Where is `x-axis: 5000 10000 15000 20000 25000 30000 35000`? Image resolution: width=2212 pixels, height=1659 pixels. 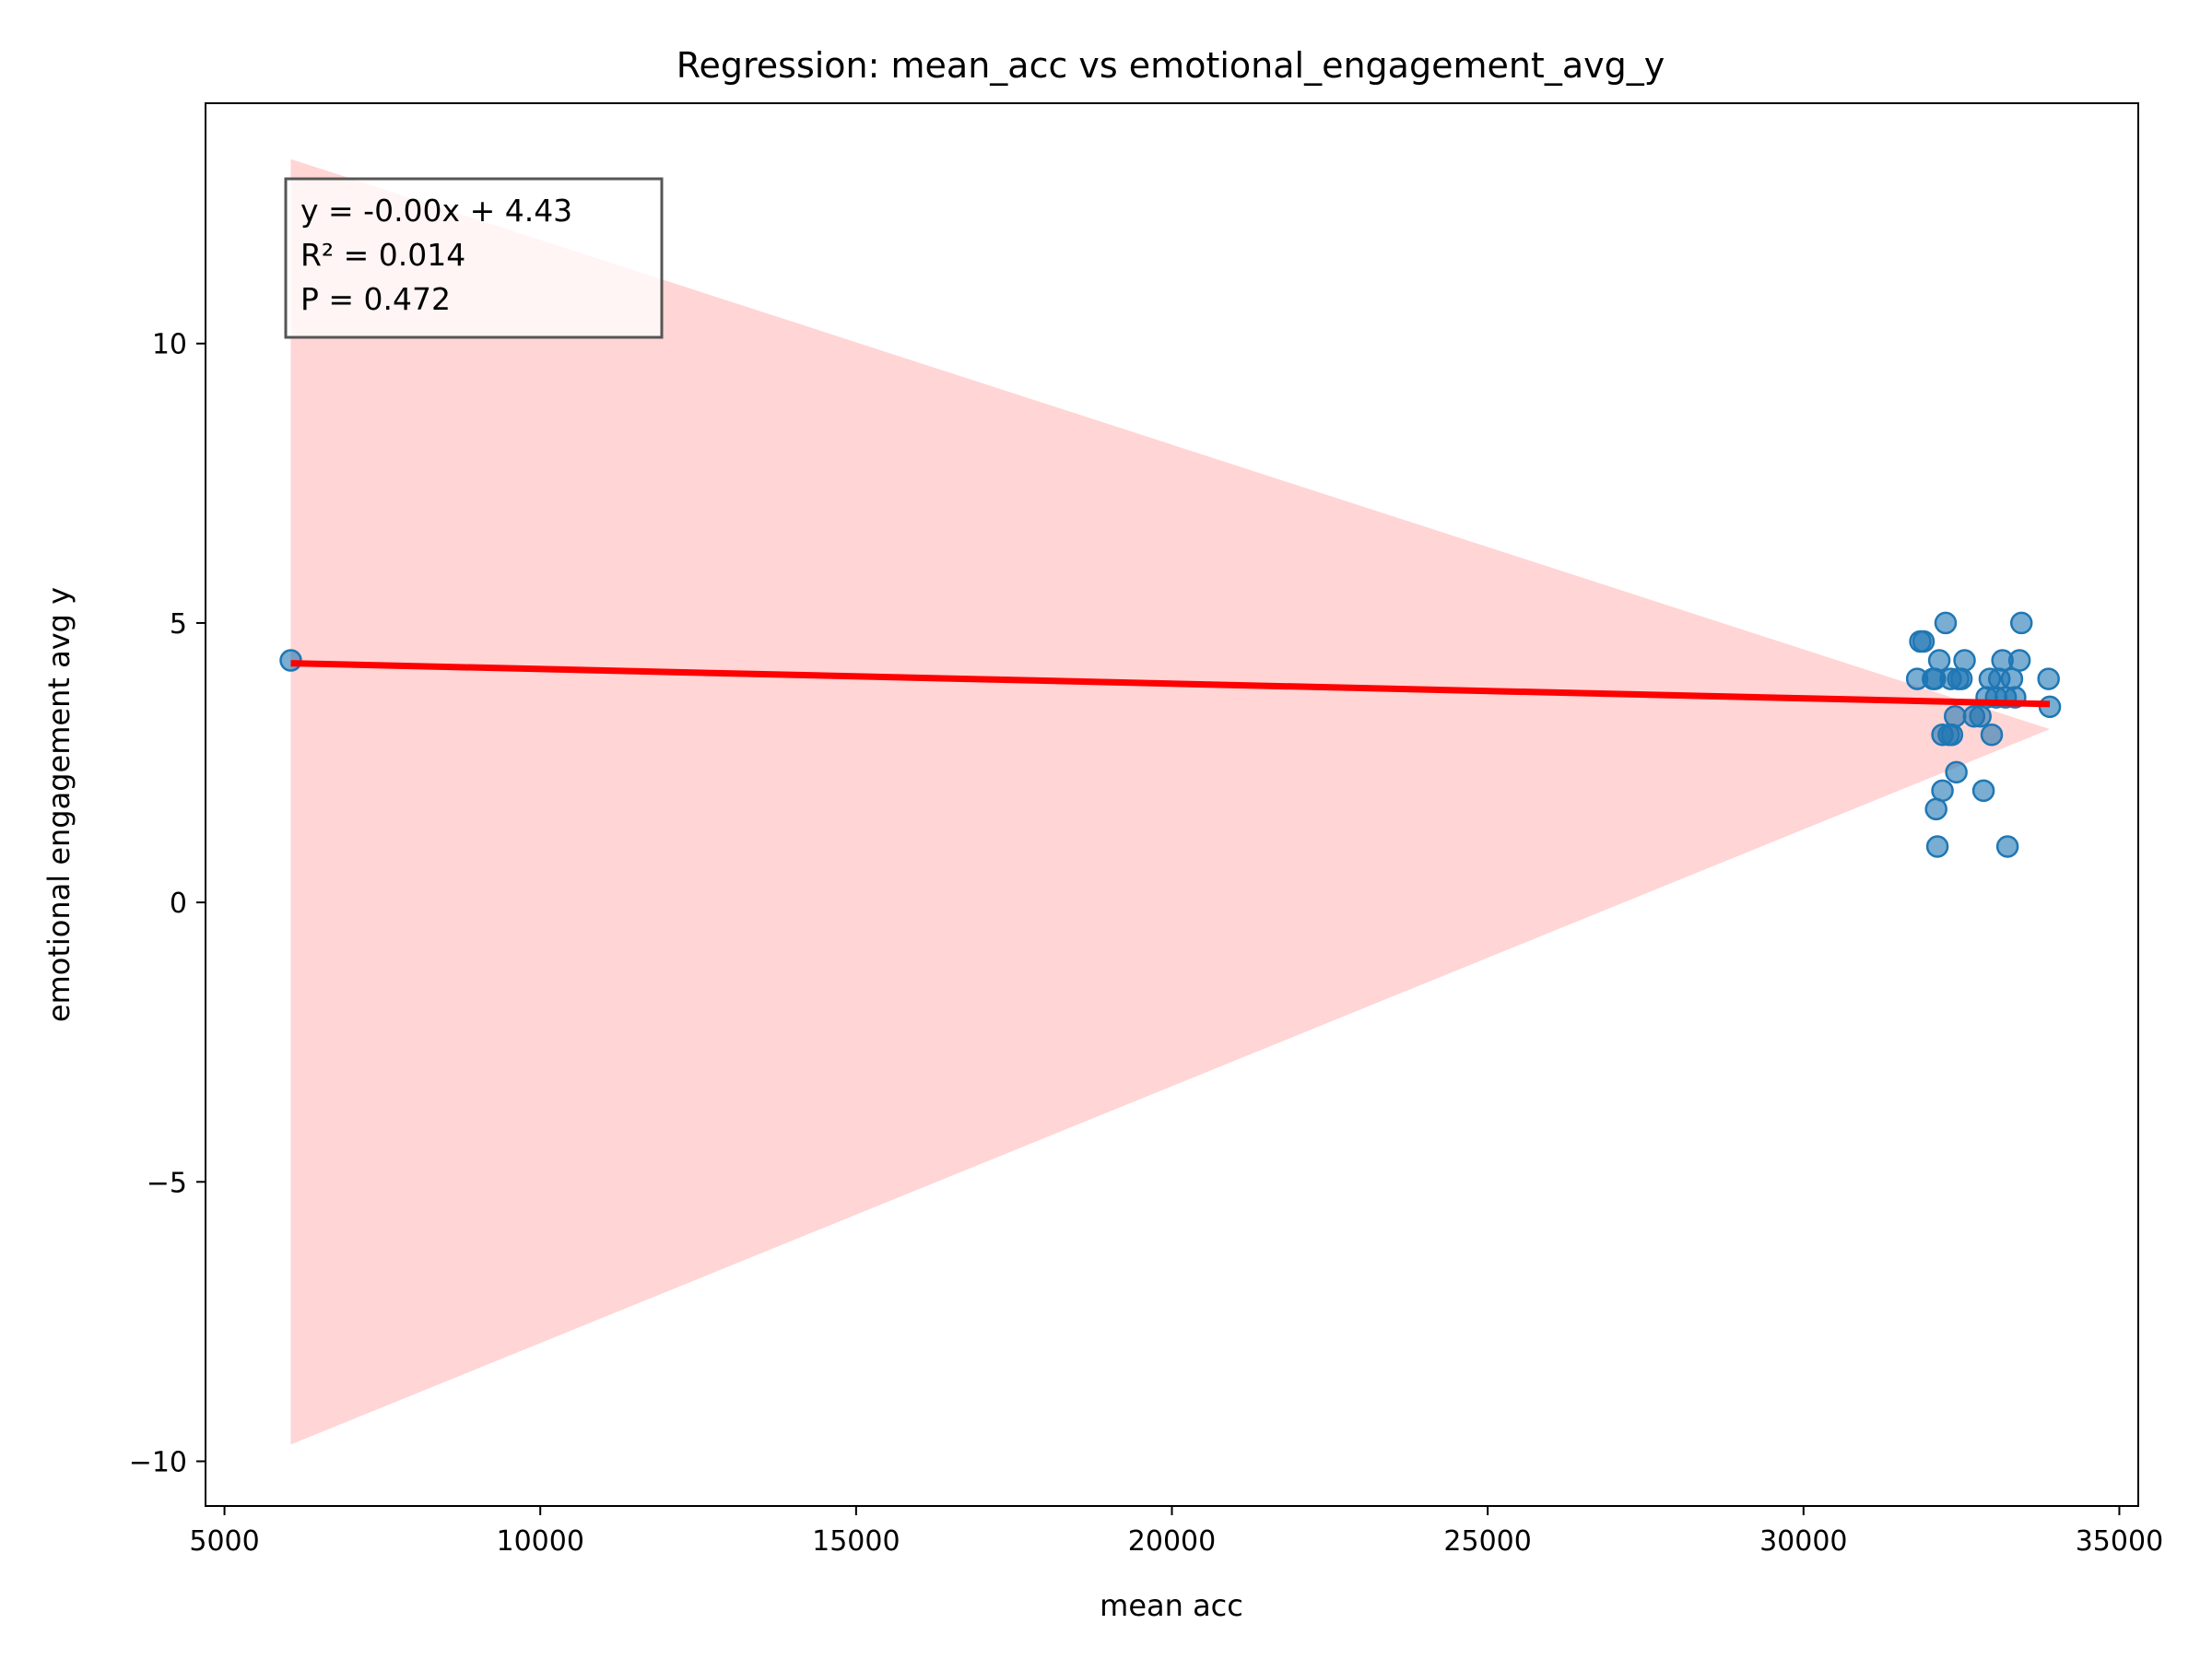
x-axis: 5000 10000 15000 20000 25000 30000 35000 is located at coordinates (1176, 1532).